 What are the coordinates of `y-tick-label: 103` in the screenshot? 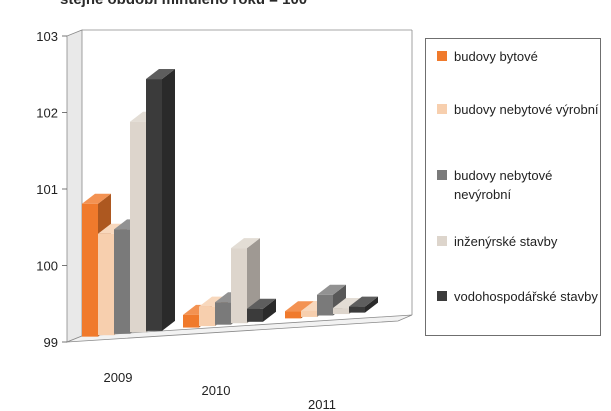 It's located at (47, 36).